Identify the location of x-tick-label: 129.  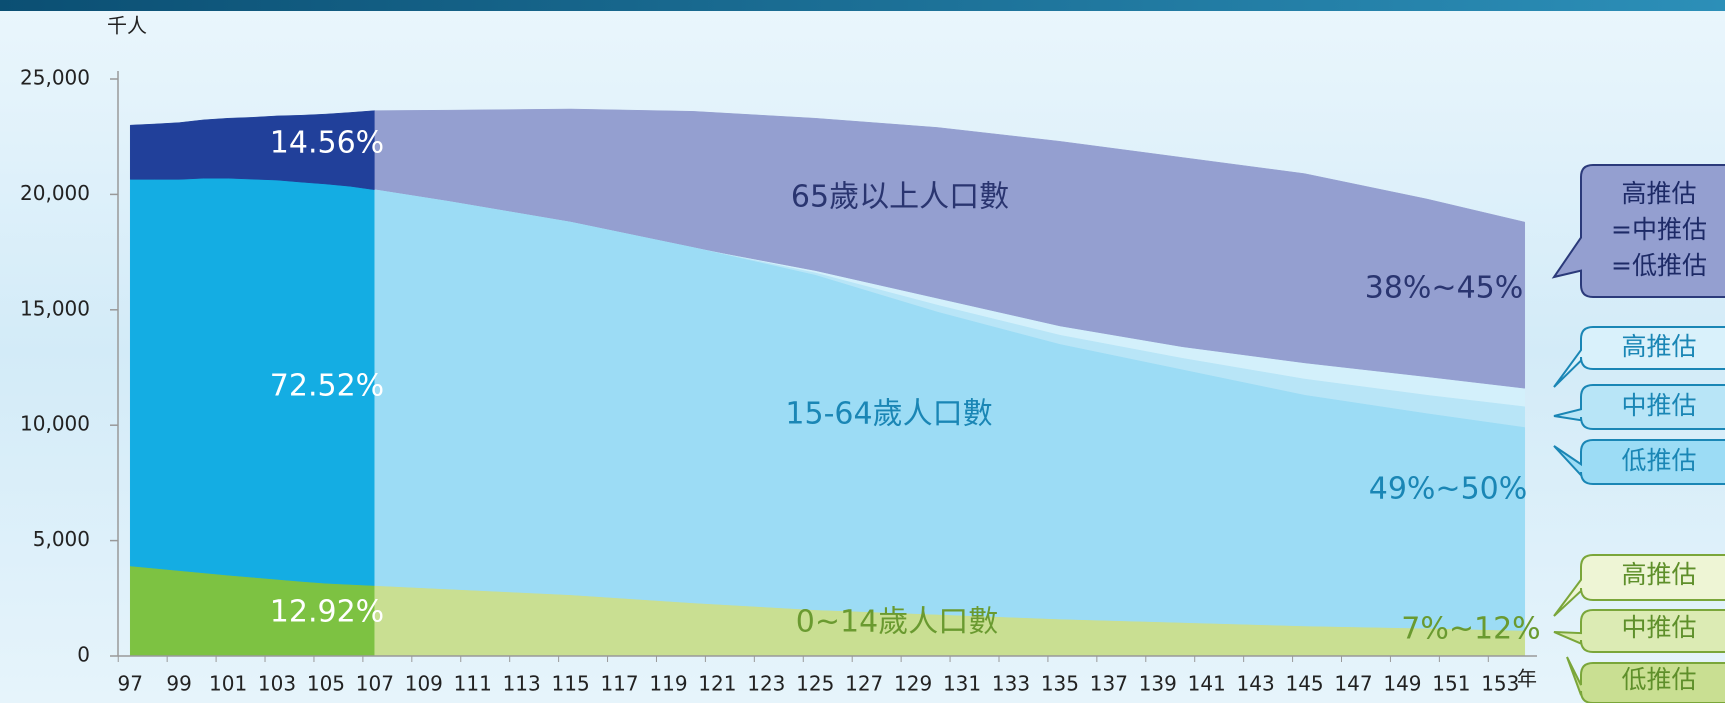
(913, 684).